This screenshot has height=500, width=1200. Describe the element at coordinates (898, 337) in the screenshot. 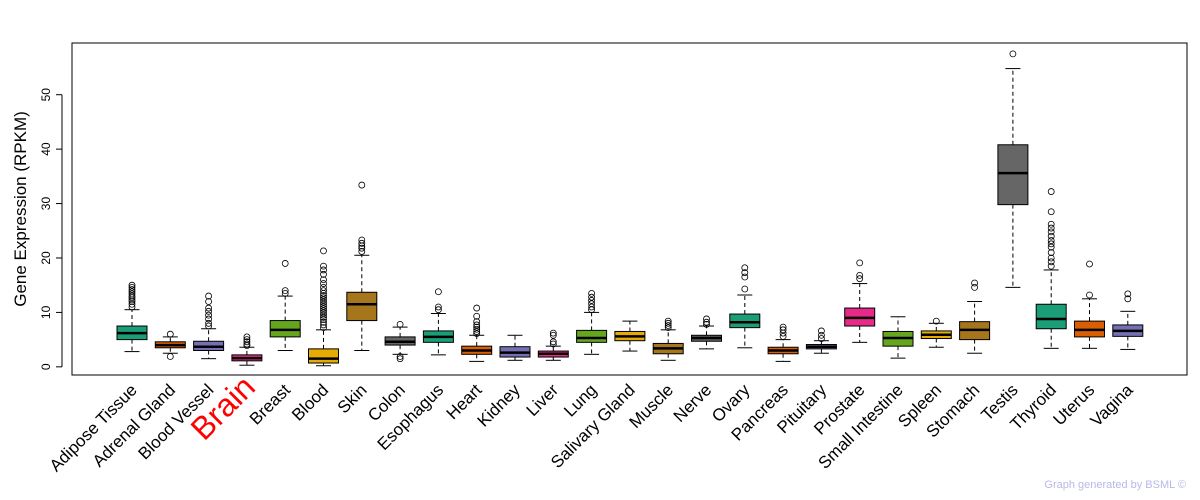

I see `box-small-intestine` at that location.